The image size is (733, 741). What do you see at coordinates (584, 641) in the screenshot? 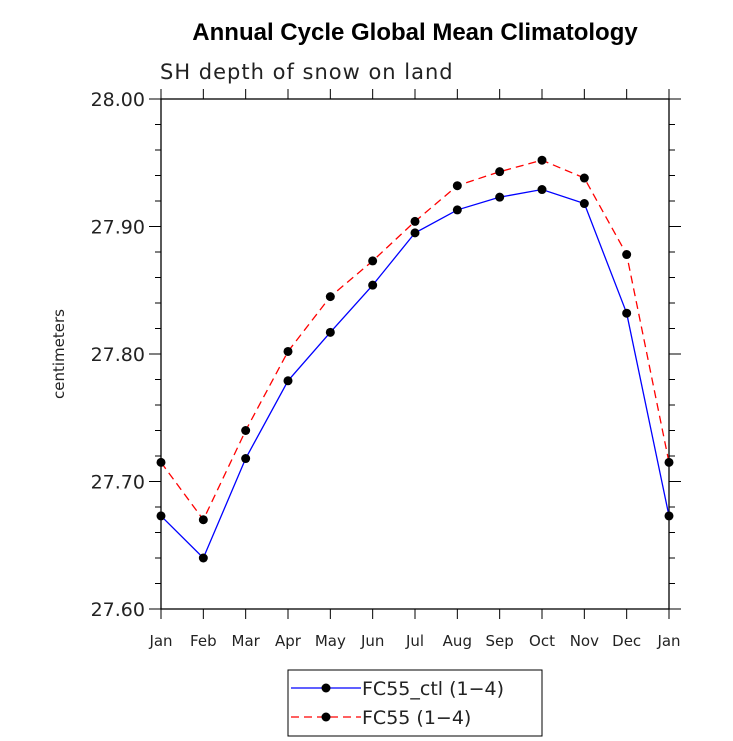
I see `x-tick-label: Nov` at bounding box center [584, 641].